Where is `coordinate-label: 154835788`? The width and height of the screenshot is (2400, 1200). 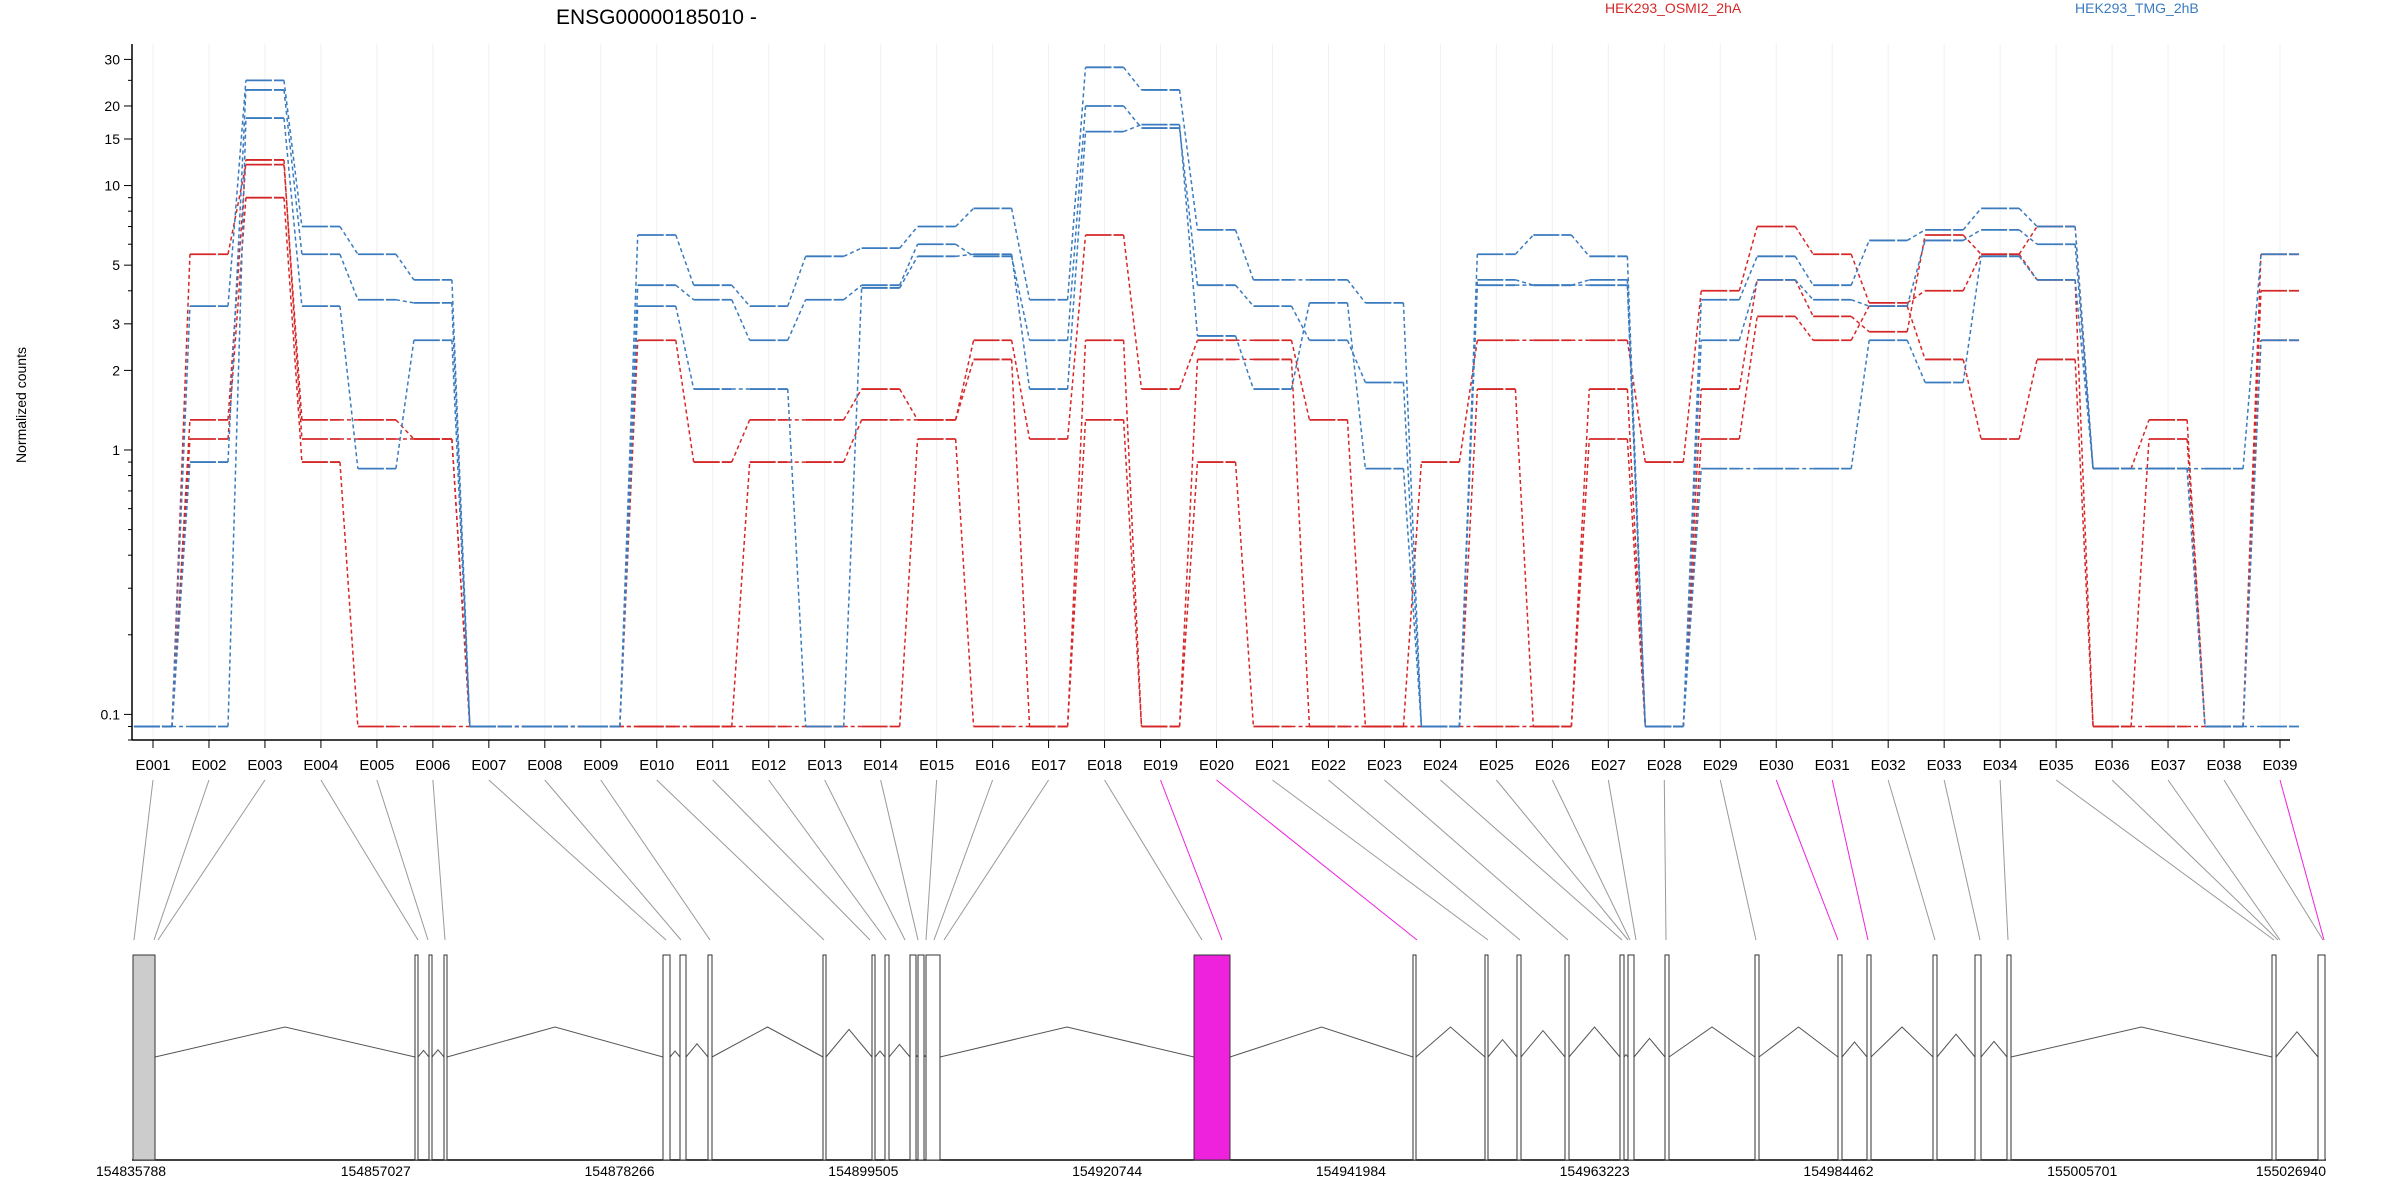
coordinate-label: 154835788 is located at coordinates (131, 1171).